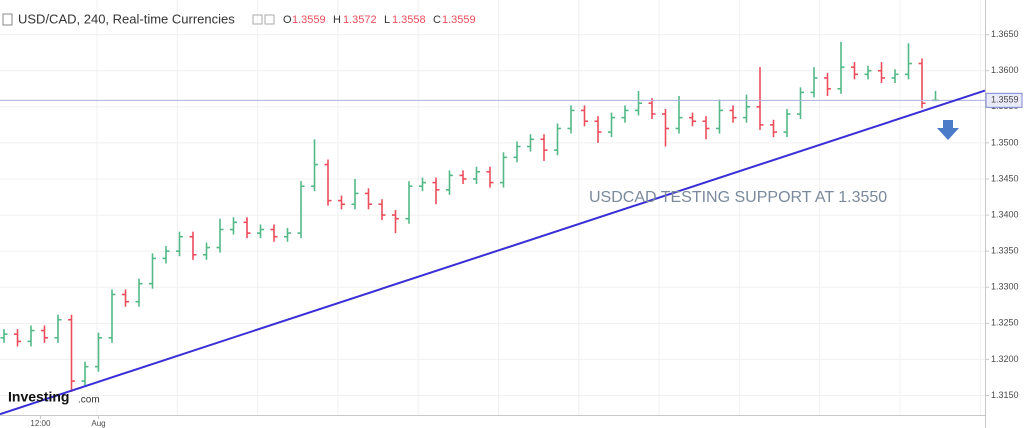  What do you see at coordinates (1005, 142) in the screenshot?
I see `y-tick-label: 1.3500` at bounding box center [1005, 142].